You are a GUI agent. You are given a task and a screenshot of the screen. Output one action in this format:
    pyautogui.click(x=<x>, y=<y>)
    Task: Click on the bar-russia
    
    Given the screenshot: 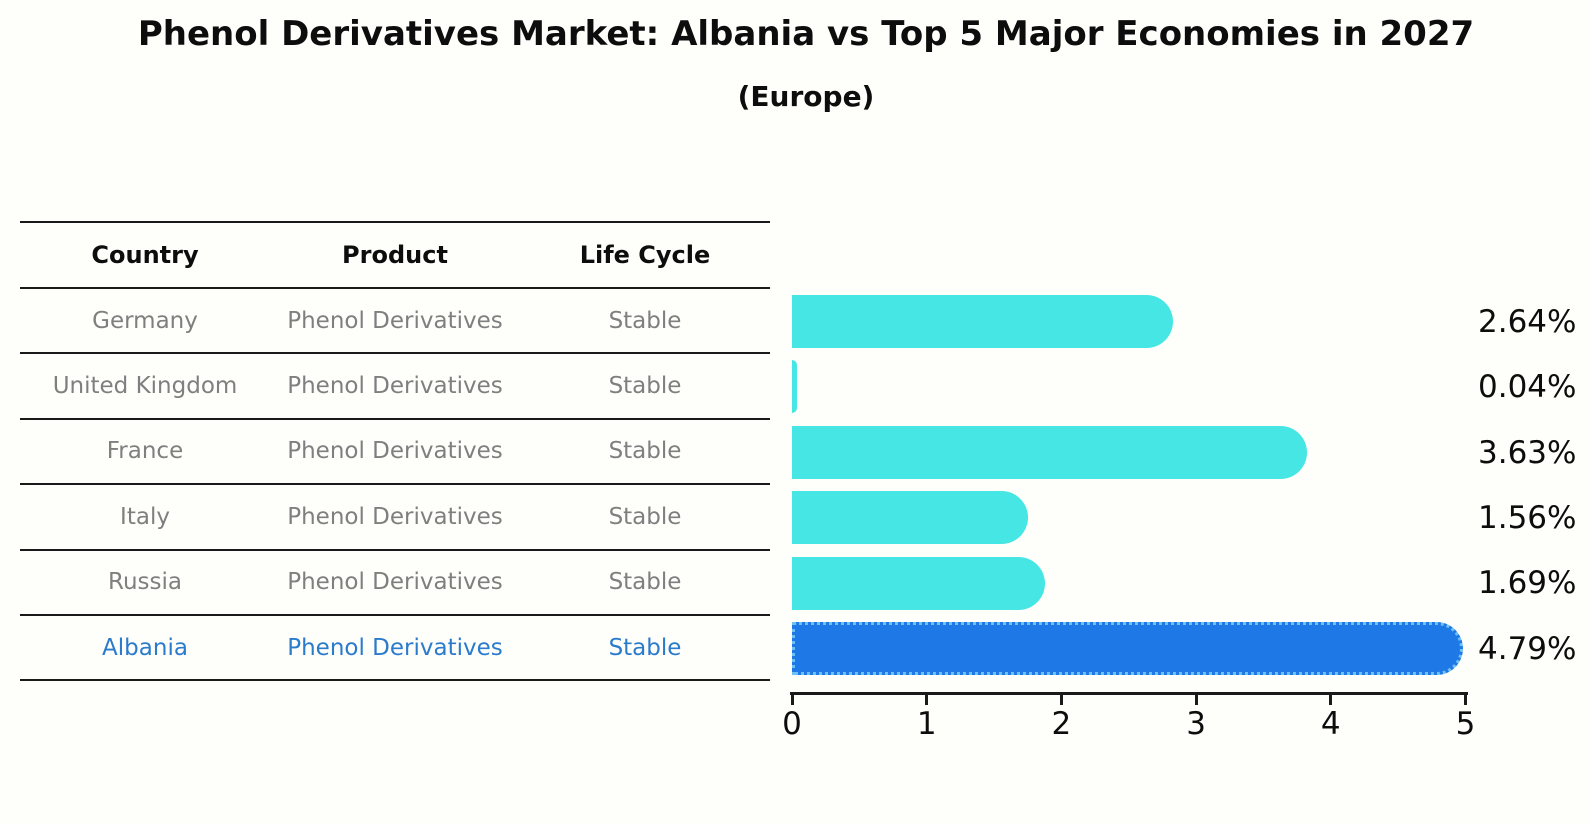 What is the action you would take?
    pyautogui.click(x=919, y=583)
    